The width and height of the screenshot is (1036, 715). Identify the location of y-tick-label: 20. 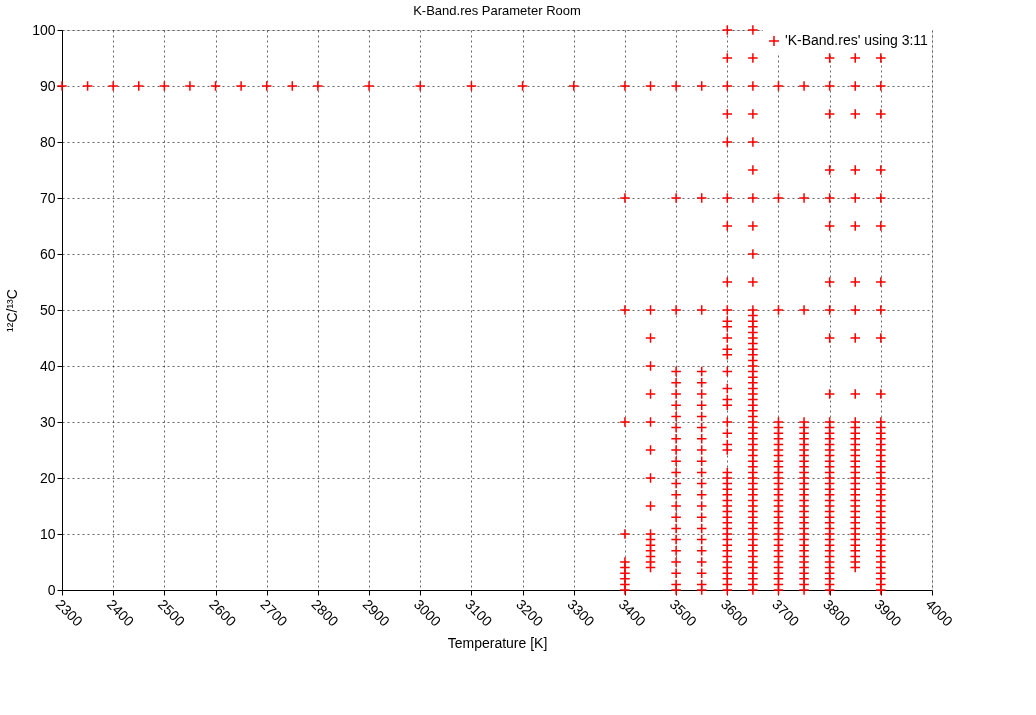
(47, 477).